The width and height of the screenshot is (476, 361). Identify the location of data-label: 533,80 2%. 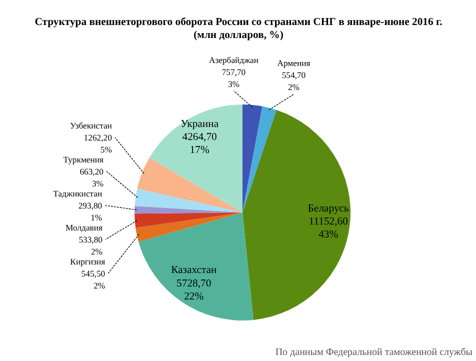
(90, 245).